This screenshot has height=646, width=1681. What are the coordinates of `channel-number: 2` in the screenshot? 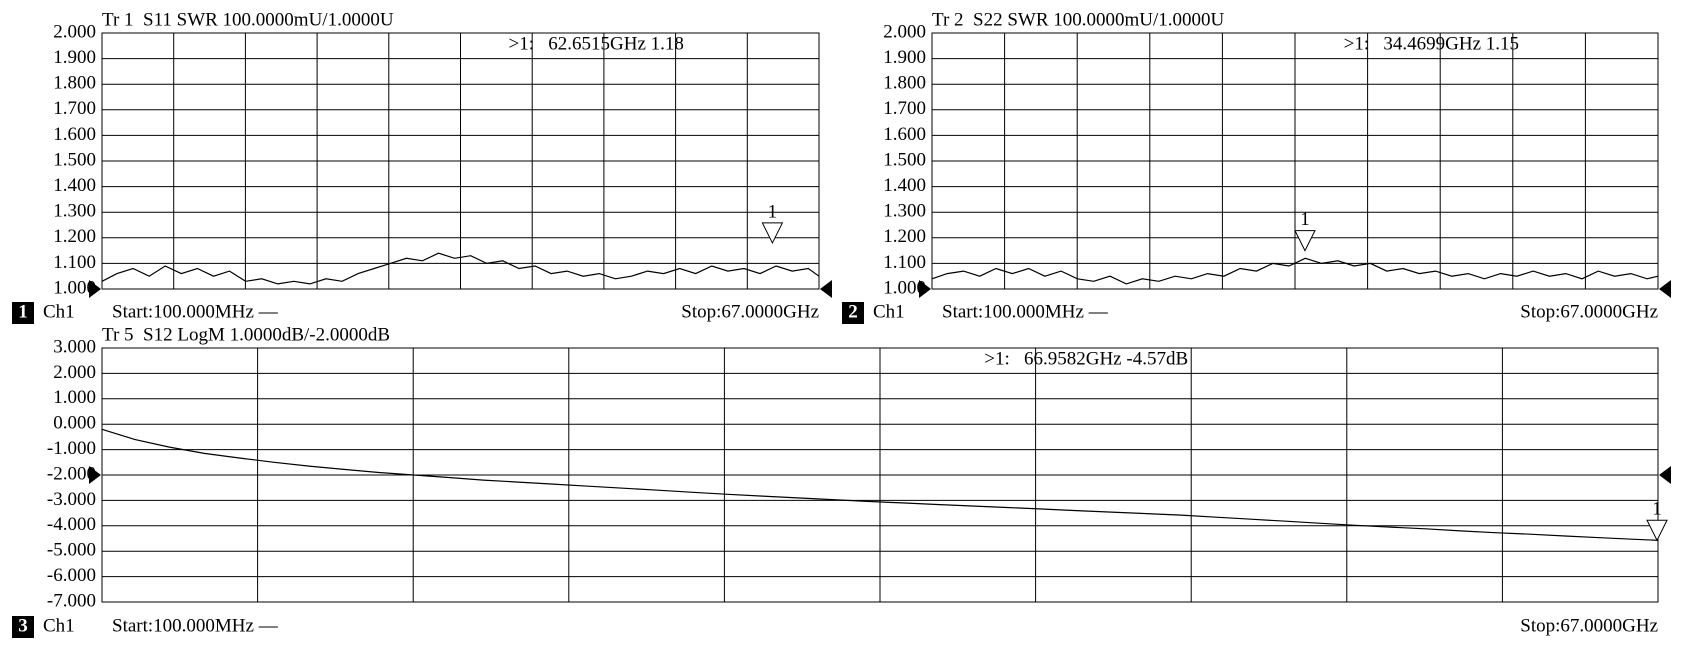 It's located at (853, 311).